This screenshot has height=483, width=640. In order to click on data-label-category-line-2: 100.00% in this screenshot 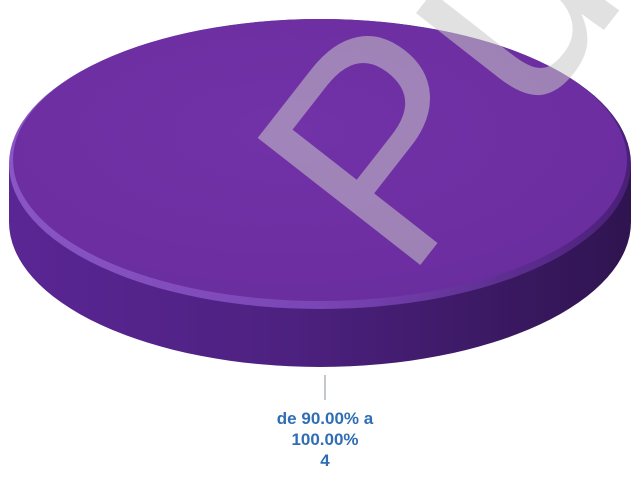, I will do `click(325, 439)`.